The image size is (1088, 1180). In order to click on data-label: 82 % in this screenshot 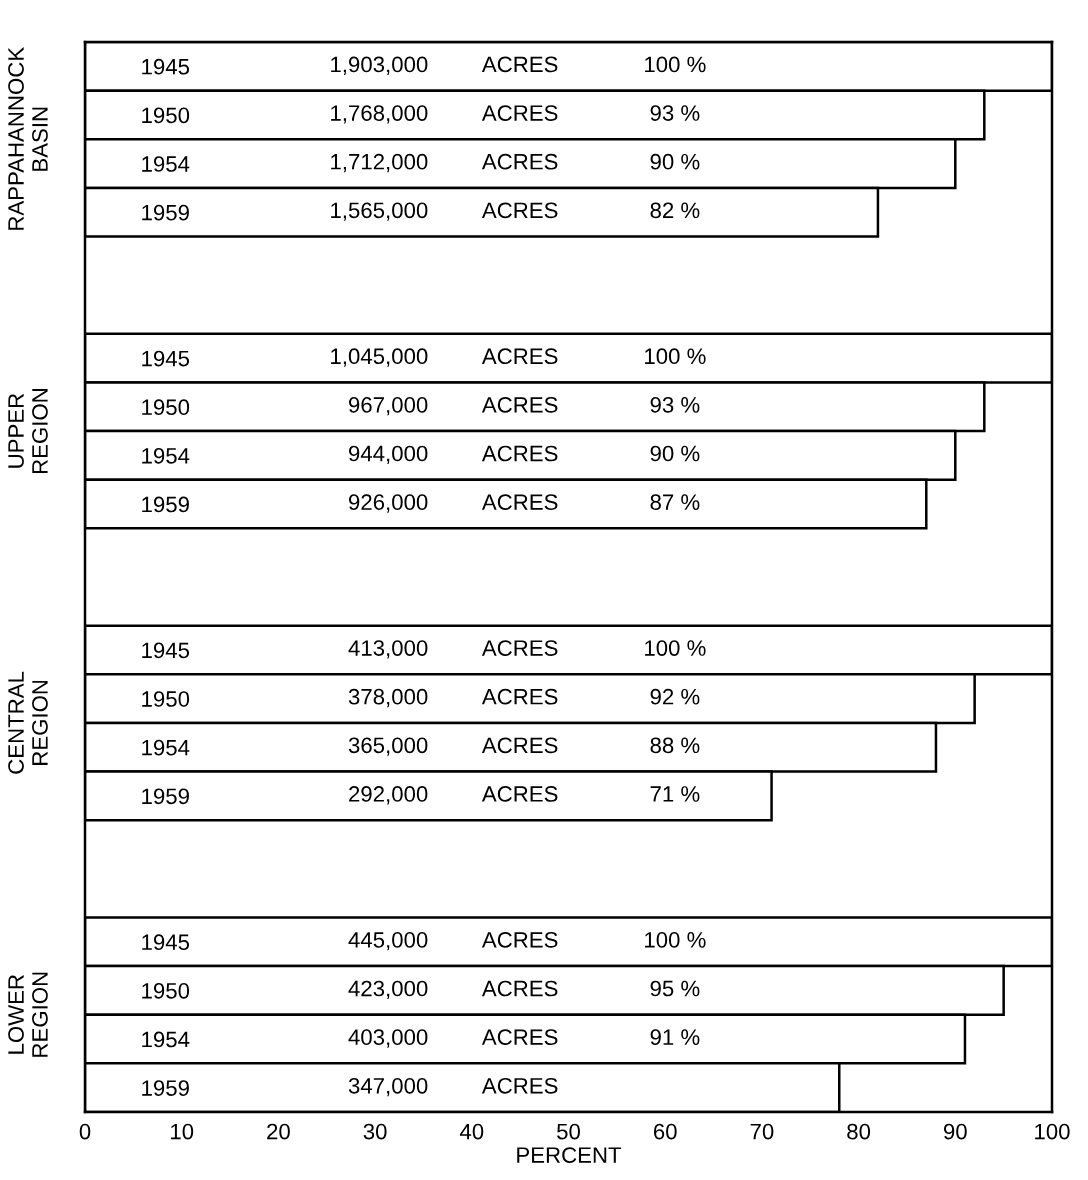, I will do `click(675, 210)`.